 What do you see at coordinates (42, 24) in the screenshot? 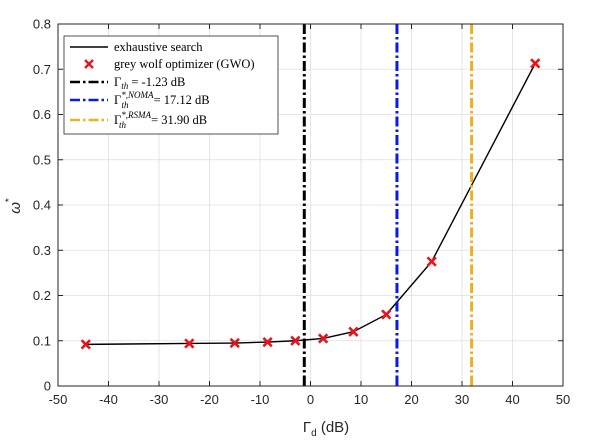
I see `y-tick-label: 0.8` at bounding box center [42, 24].